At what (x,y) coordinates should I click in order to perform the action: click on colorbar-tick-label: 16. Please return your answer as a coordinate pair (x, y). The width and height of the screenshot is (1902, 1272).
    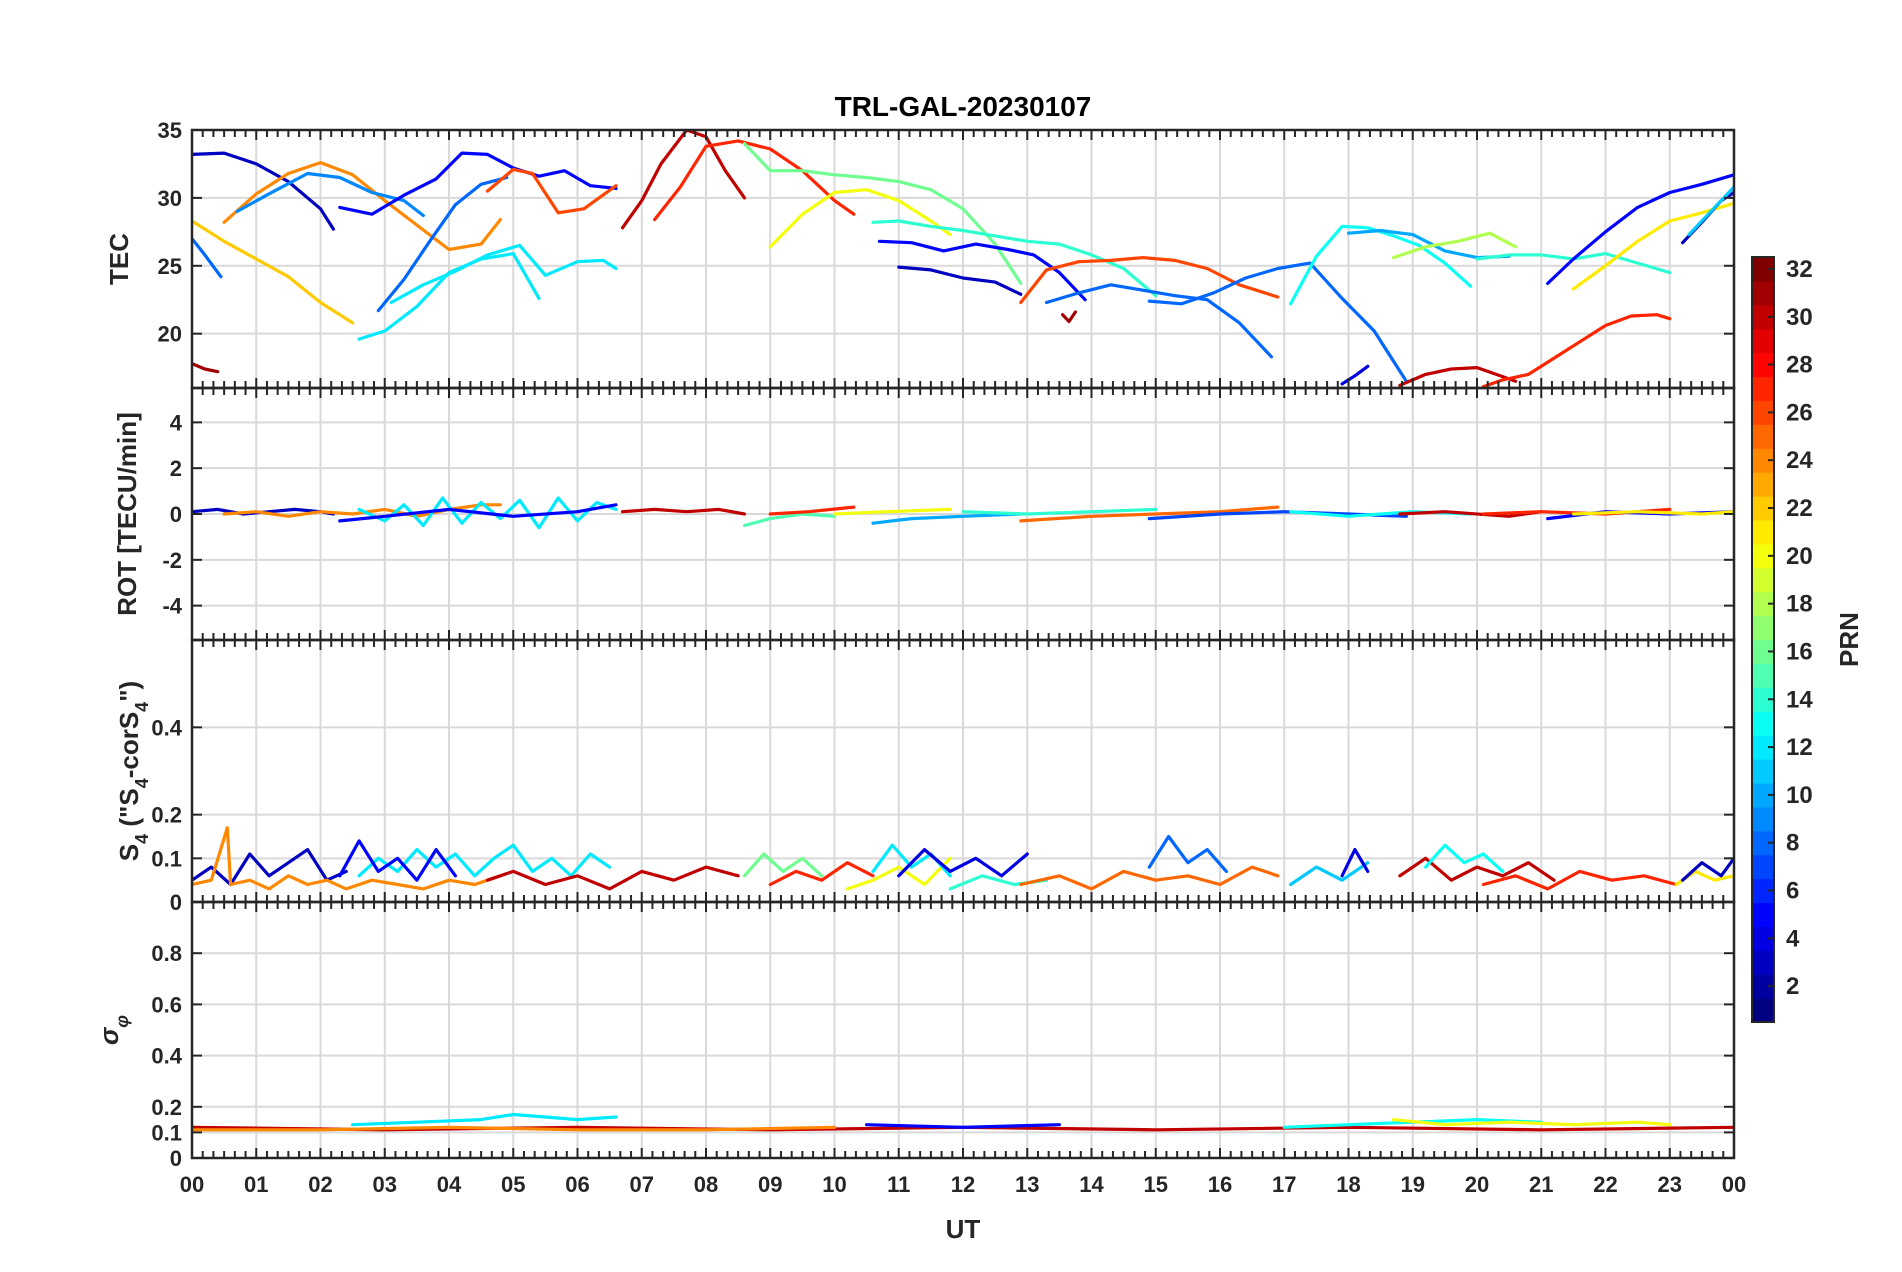
    Looking at the image, I should click on (1799, 651).